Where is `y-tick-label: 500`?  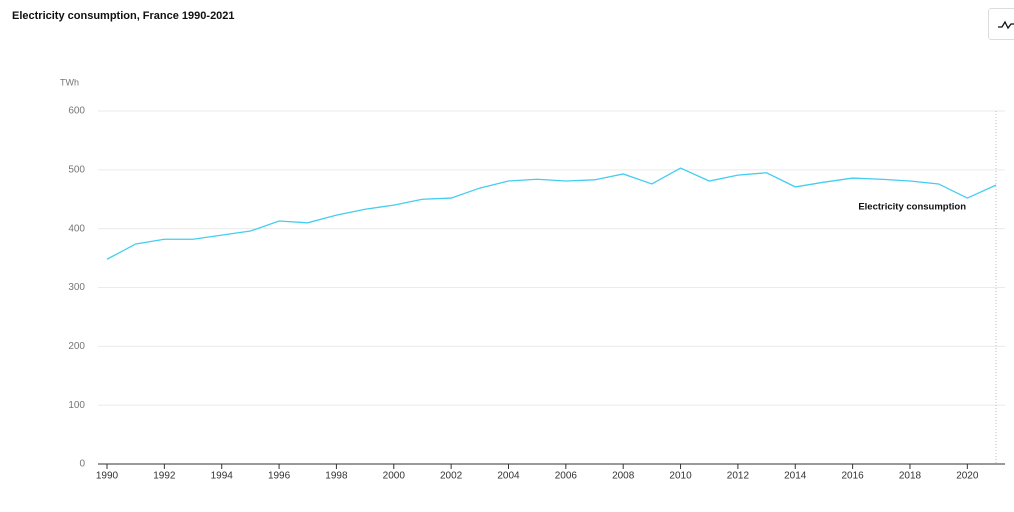 y-tick-label: 500 is located at coordinates (76, 169).